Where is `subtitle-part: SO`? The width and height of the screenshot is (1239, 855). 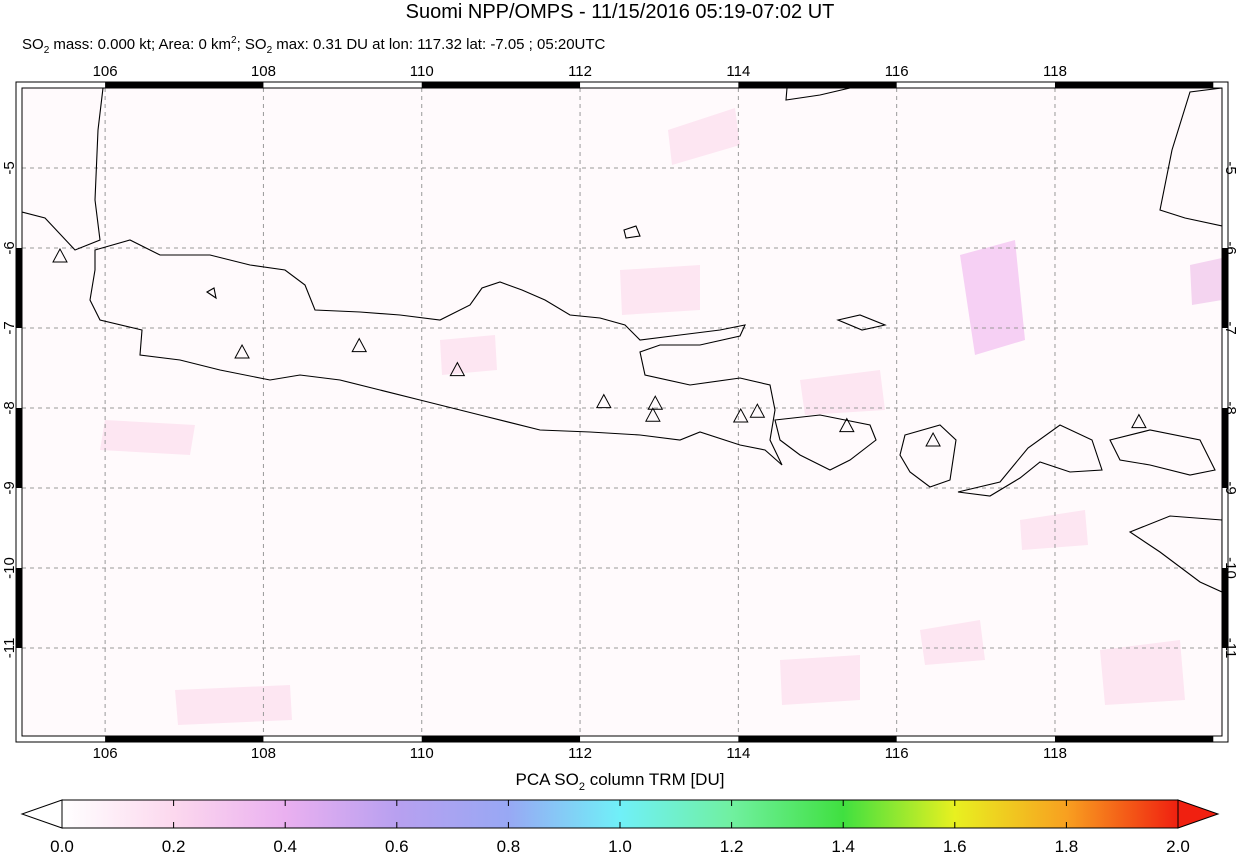 subtitle-part: SO is located at coordinates (33, 44).